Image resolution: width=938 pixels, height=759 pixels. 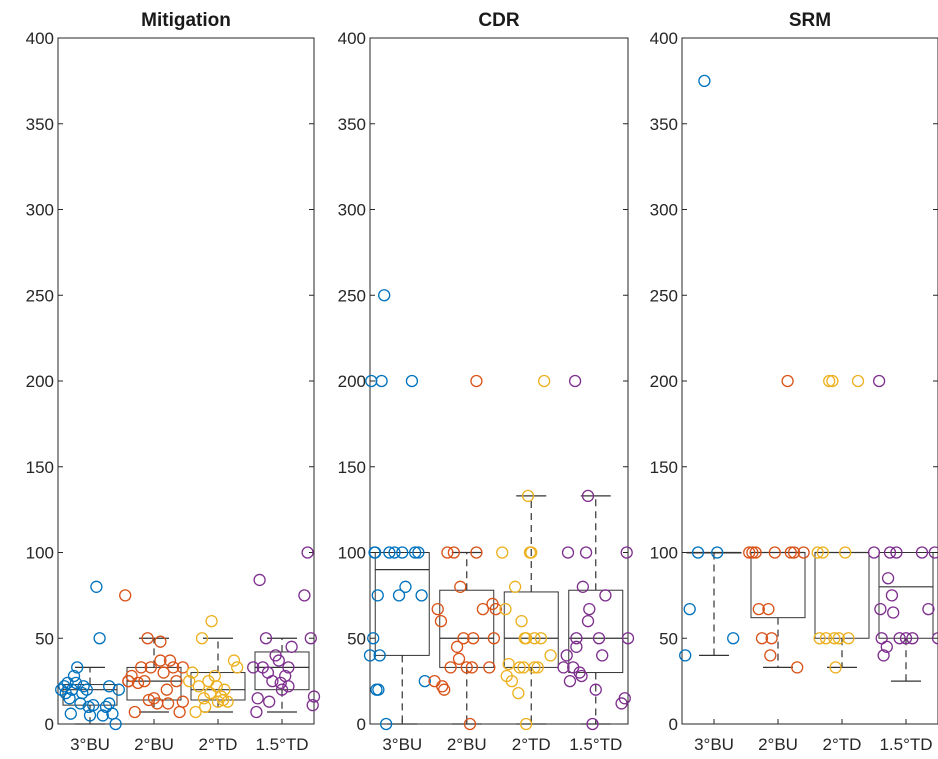 What do you see at coordinates (664, 553) in the screenshot?
I see `y-tick-label: 100` at bounding box center [664, 553].